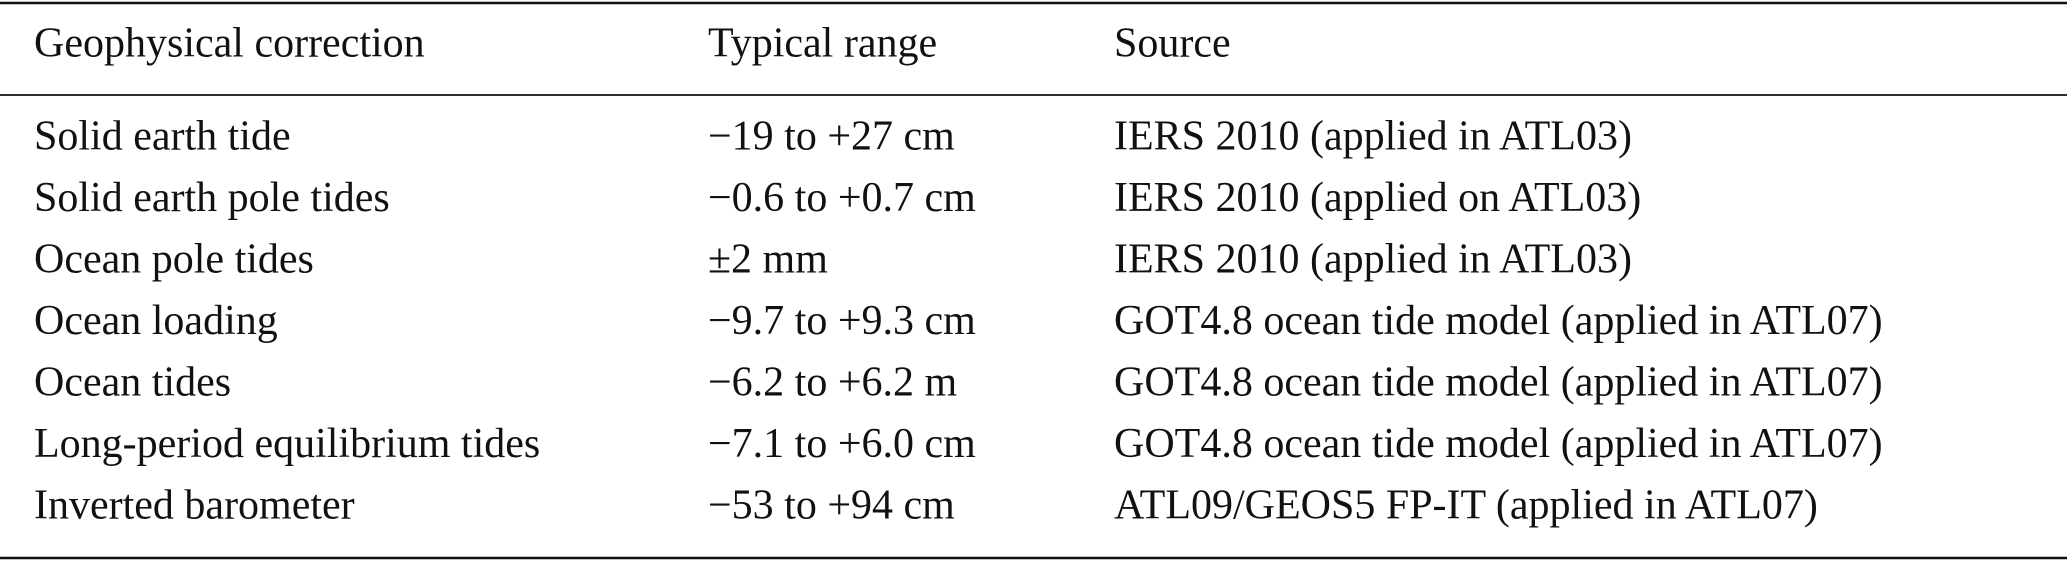 This screenshot has height=562, width=2067. Describe the element at coordinates (842, 321) in the screenshot. I see `table-cell: −9.7 to +9.3 cm` at that location.